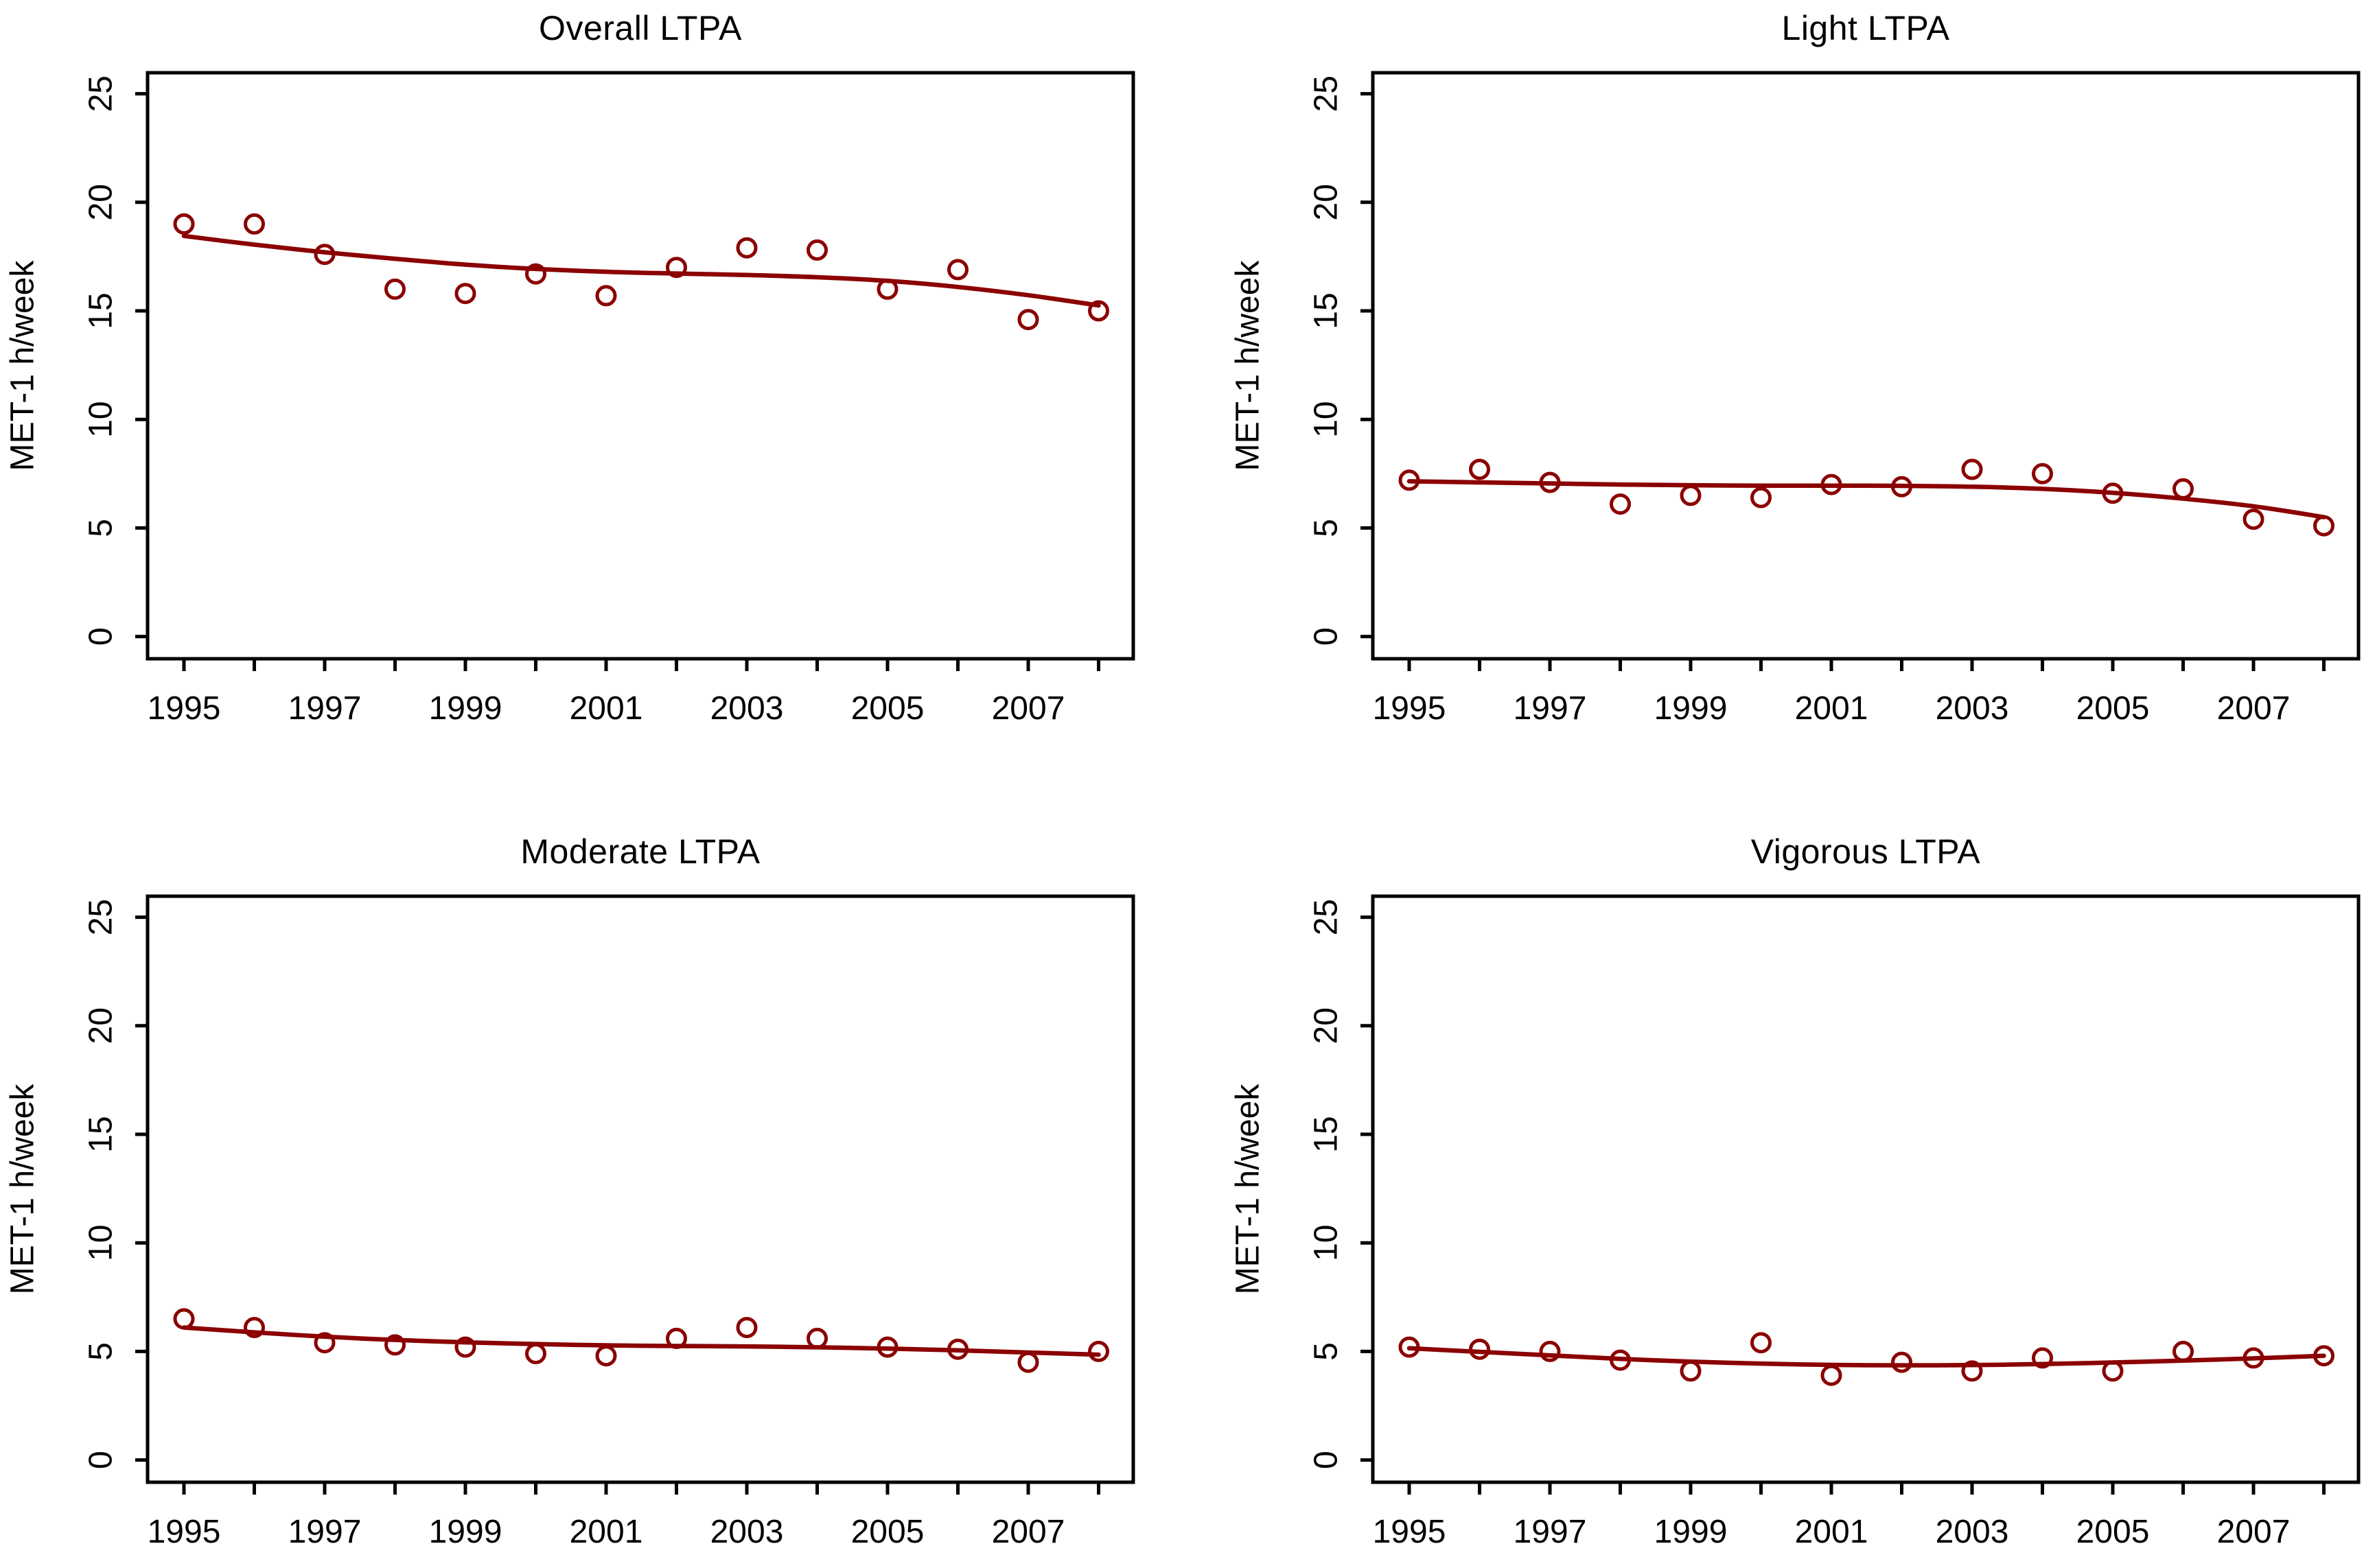 Image resolution: width=2364 pixels, height=1568 pixels. I want to click on panel-title: Vigorous LTPA, so click(1865, 851).